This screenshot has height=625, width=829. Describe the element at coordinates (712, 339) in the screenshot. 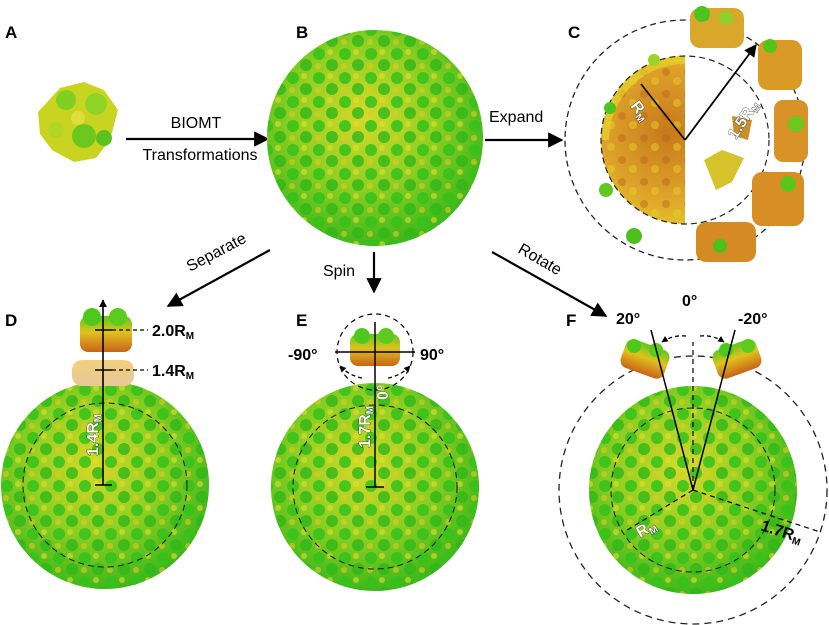

I see `f-rotate-arrow-right` at that location.